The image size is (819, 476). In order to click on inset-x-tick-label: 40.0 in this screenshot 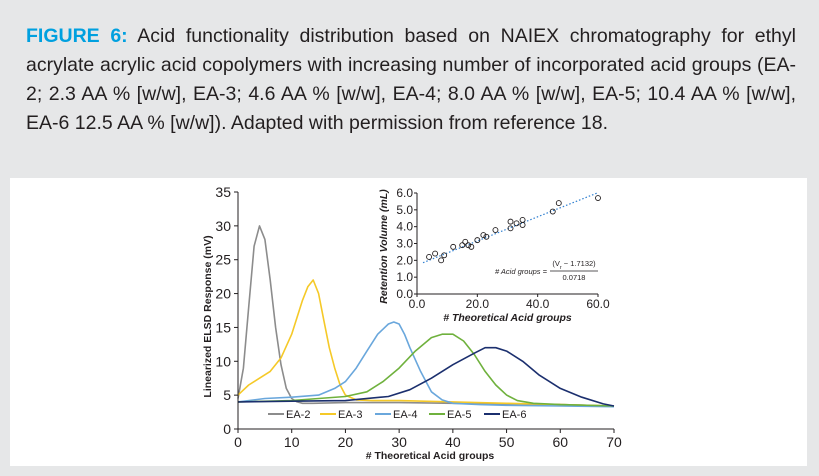, I will do `click(538, 304)`.